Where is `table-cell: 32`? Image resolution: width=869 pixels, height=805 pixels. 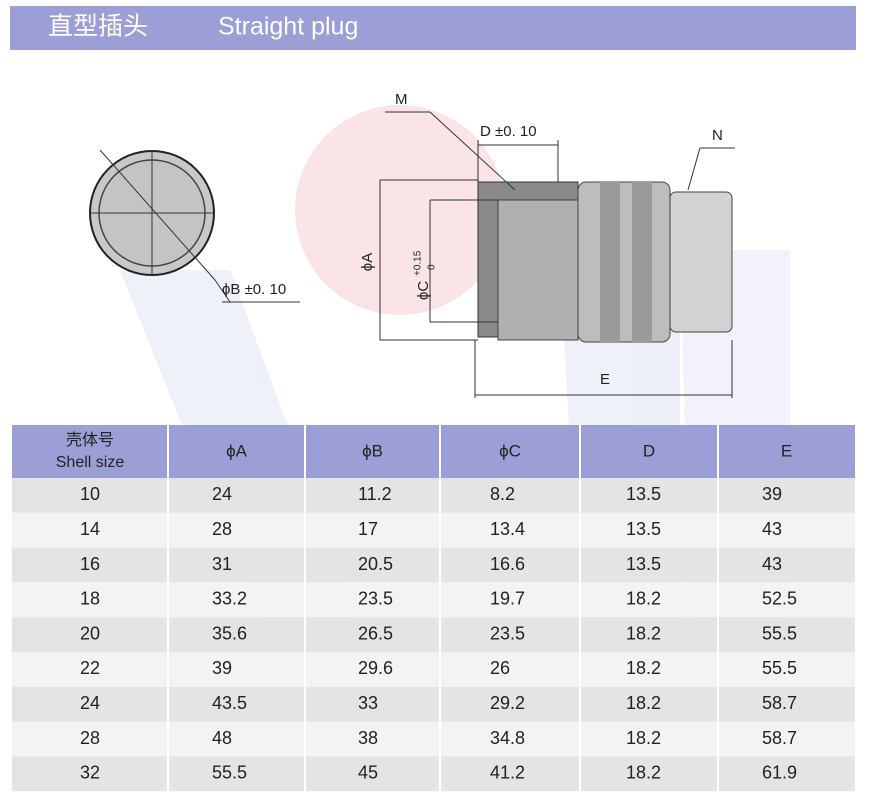
table-cell: 32 is located at coordinates (90, 773).